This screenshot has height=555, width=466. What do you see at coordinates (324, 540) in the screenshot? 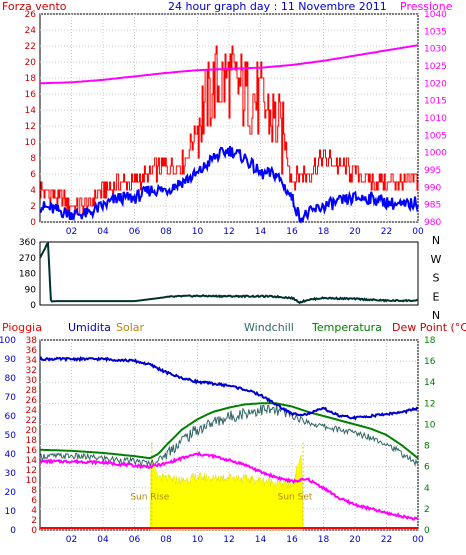
I see `temp-x-tick: 18` at bounding box center [324, 540].